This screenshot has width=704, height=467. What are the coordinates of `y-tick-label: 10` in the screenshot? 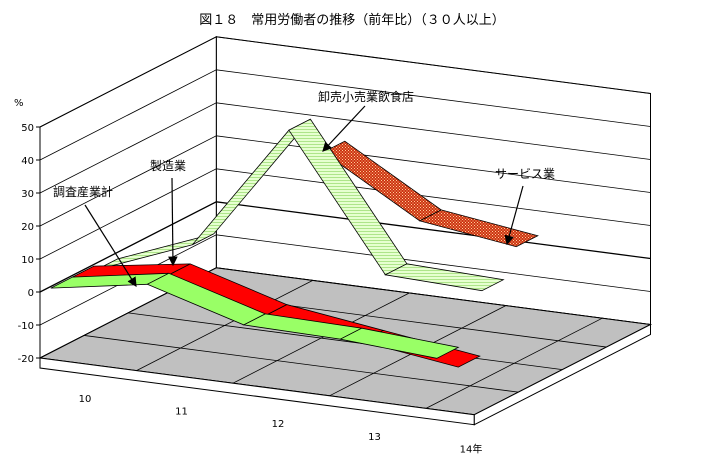 It's located at (27, 260).